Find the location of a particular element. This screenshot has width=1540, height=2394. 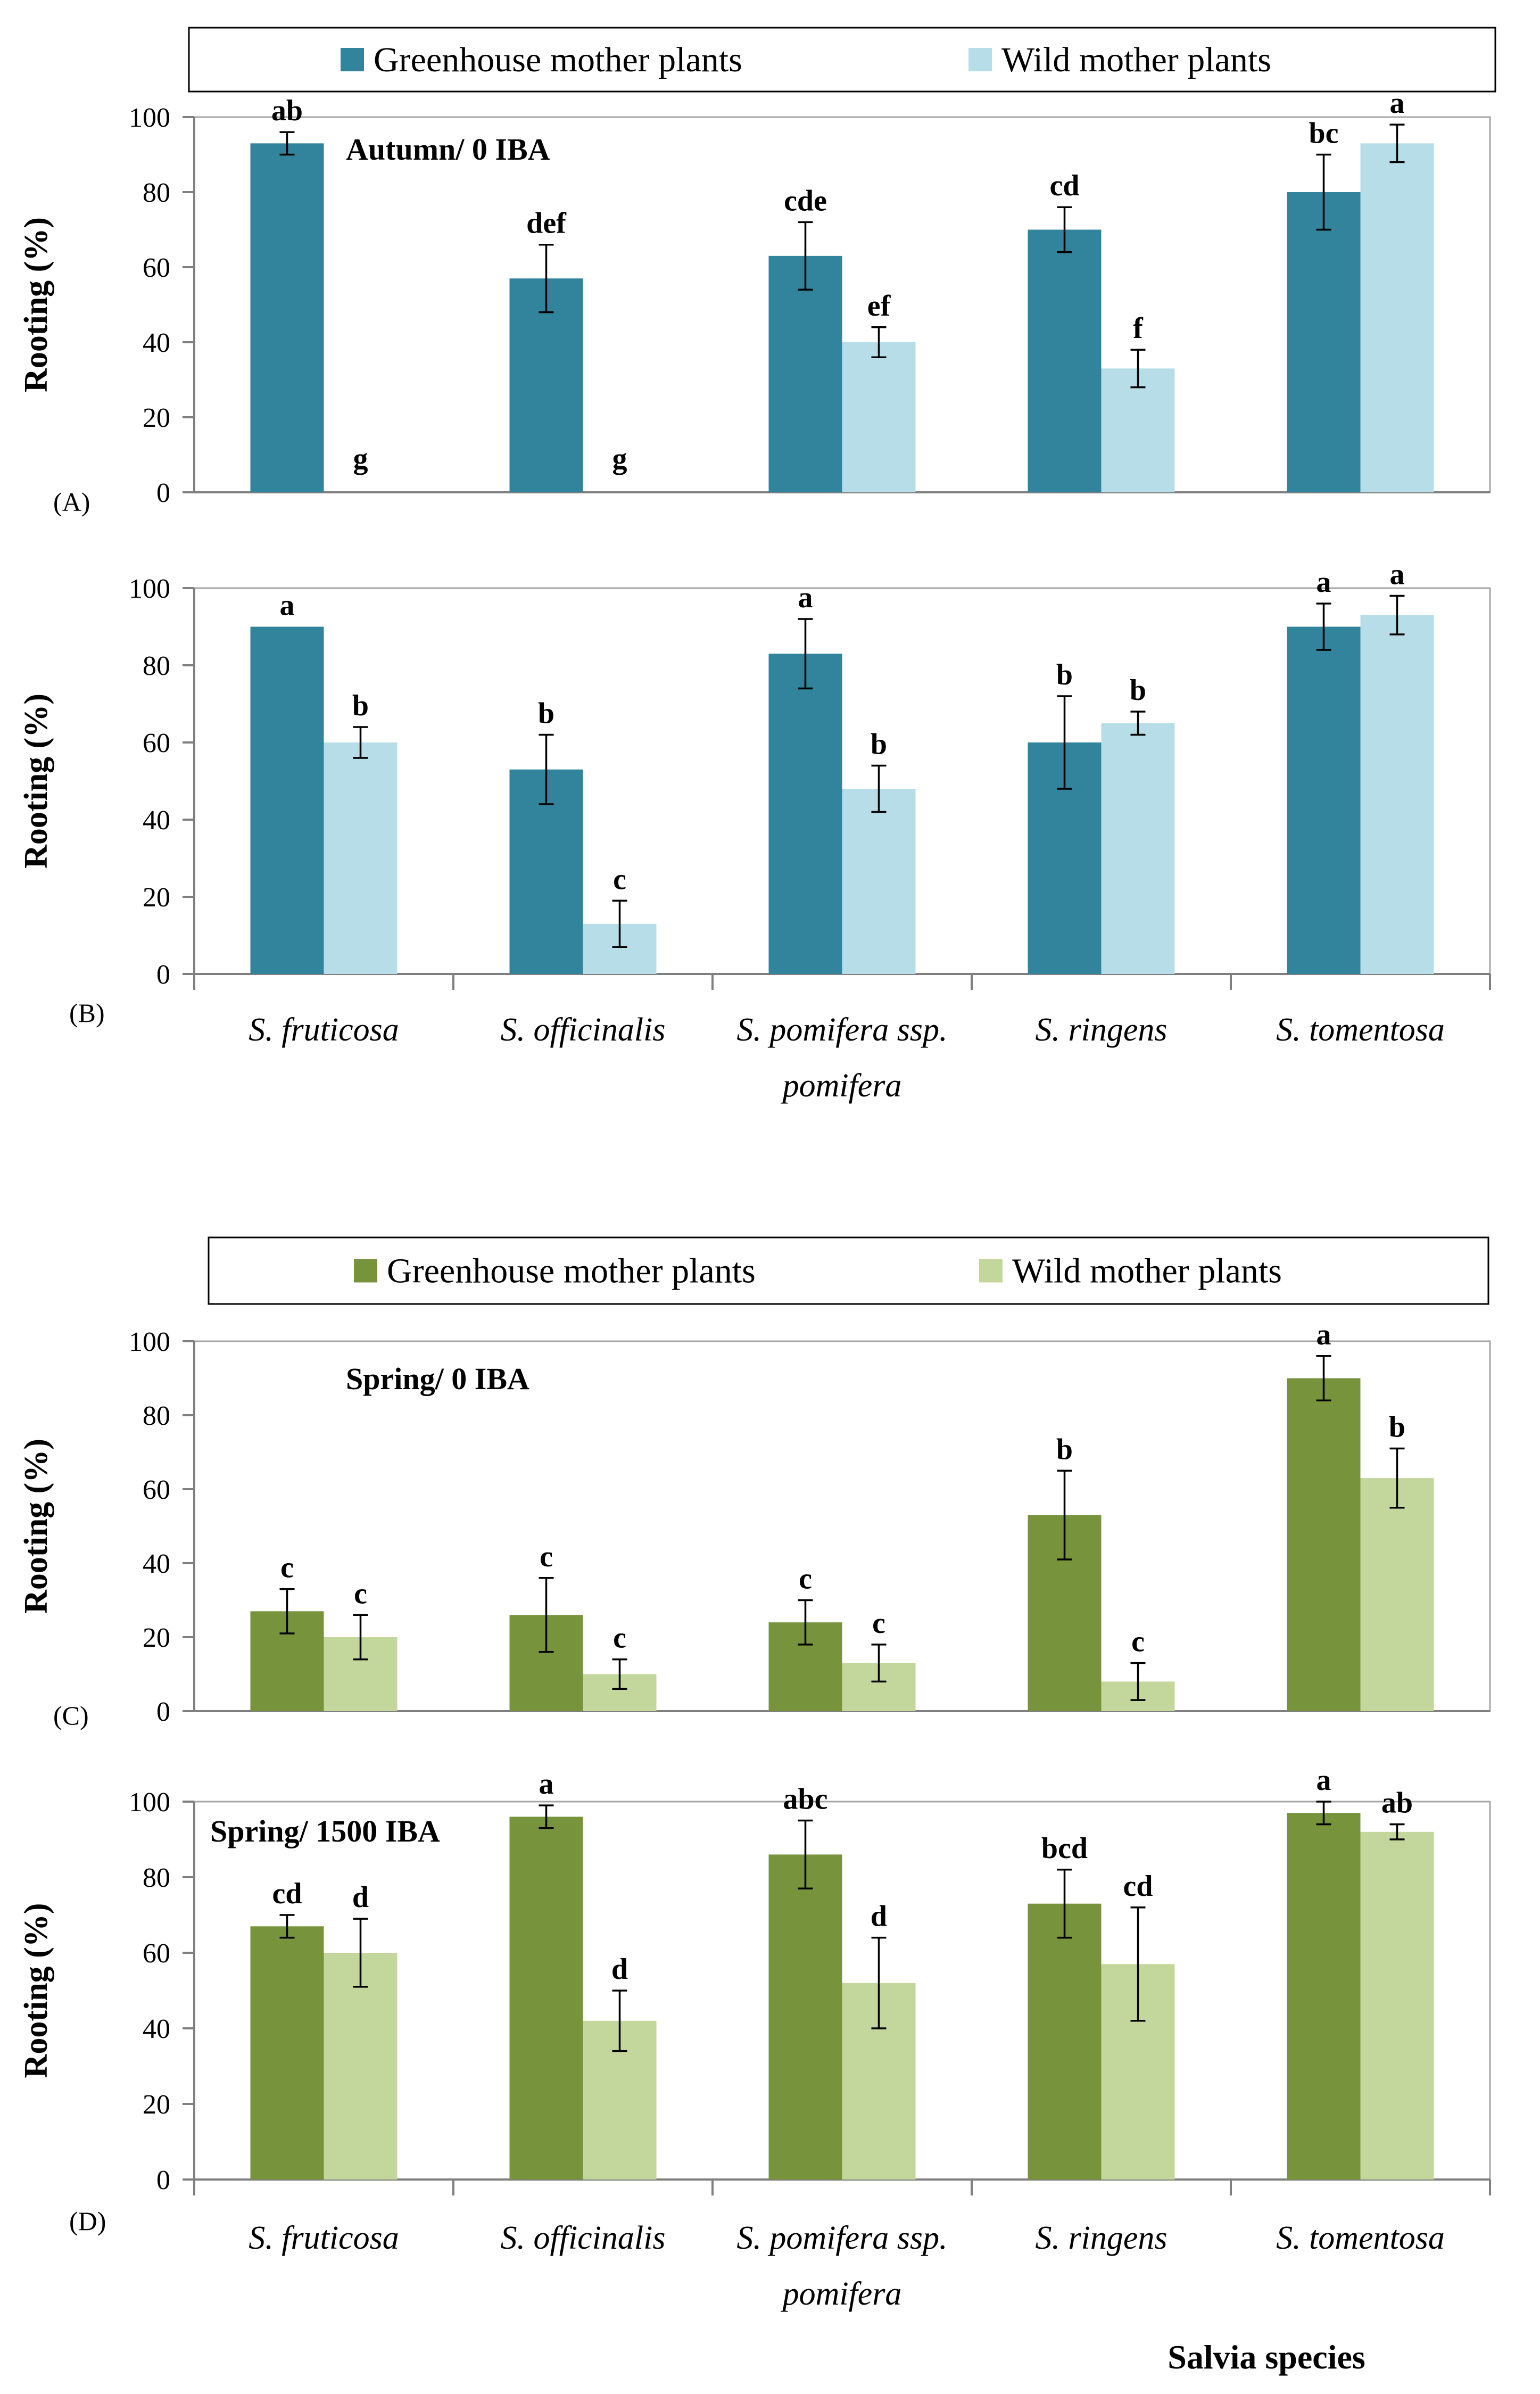

significance-letter: ef is located at coordinates (879, 306).